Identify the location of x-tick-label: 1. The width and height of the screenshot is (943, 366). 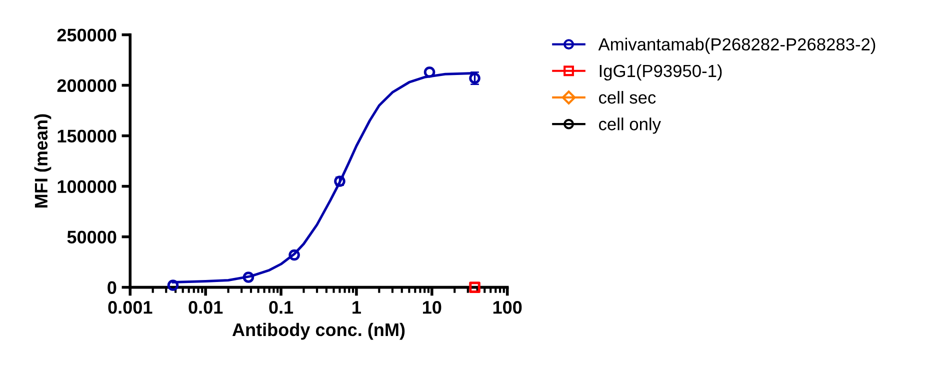
(356, 307).